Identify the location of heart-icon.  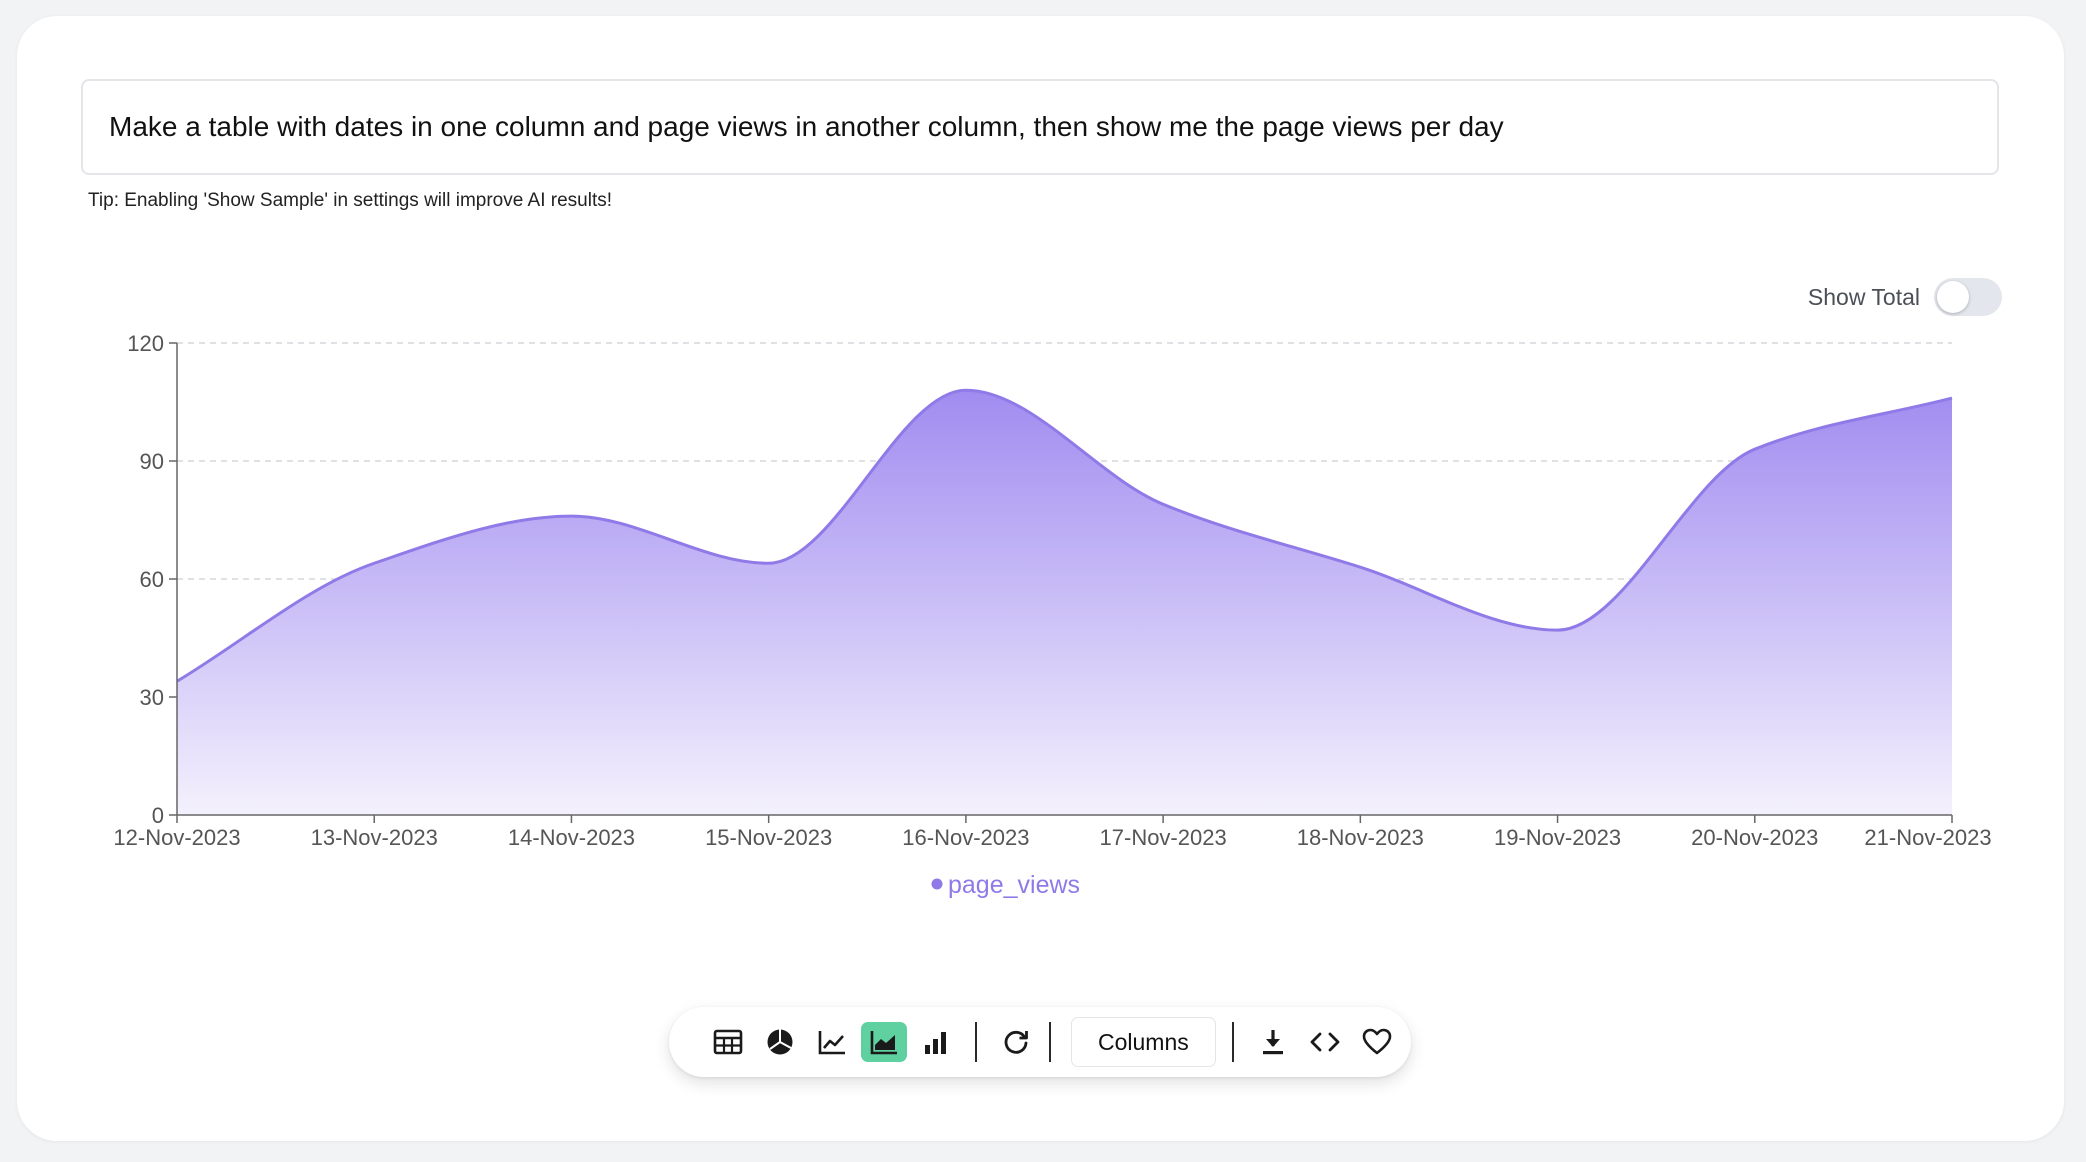
(1377, 1041).